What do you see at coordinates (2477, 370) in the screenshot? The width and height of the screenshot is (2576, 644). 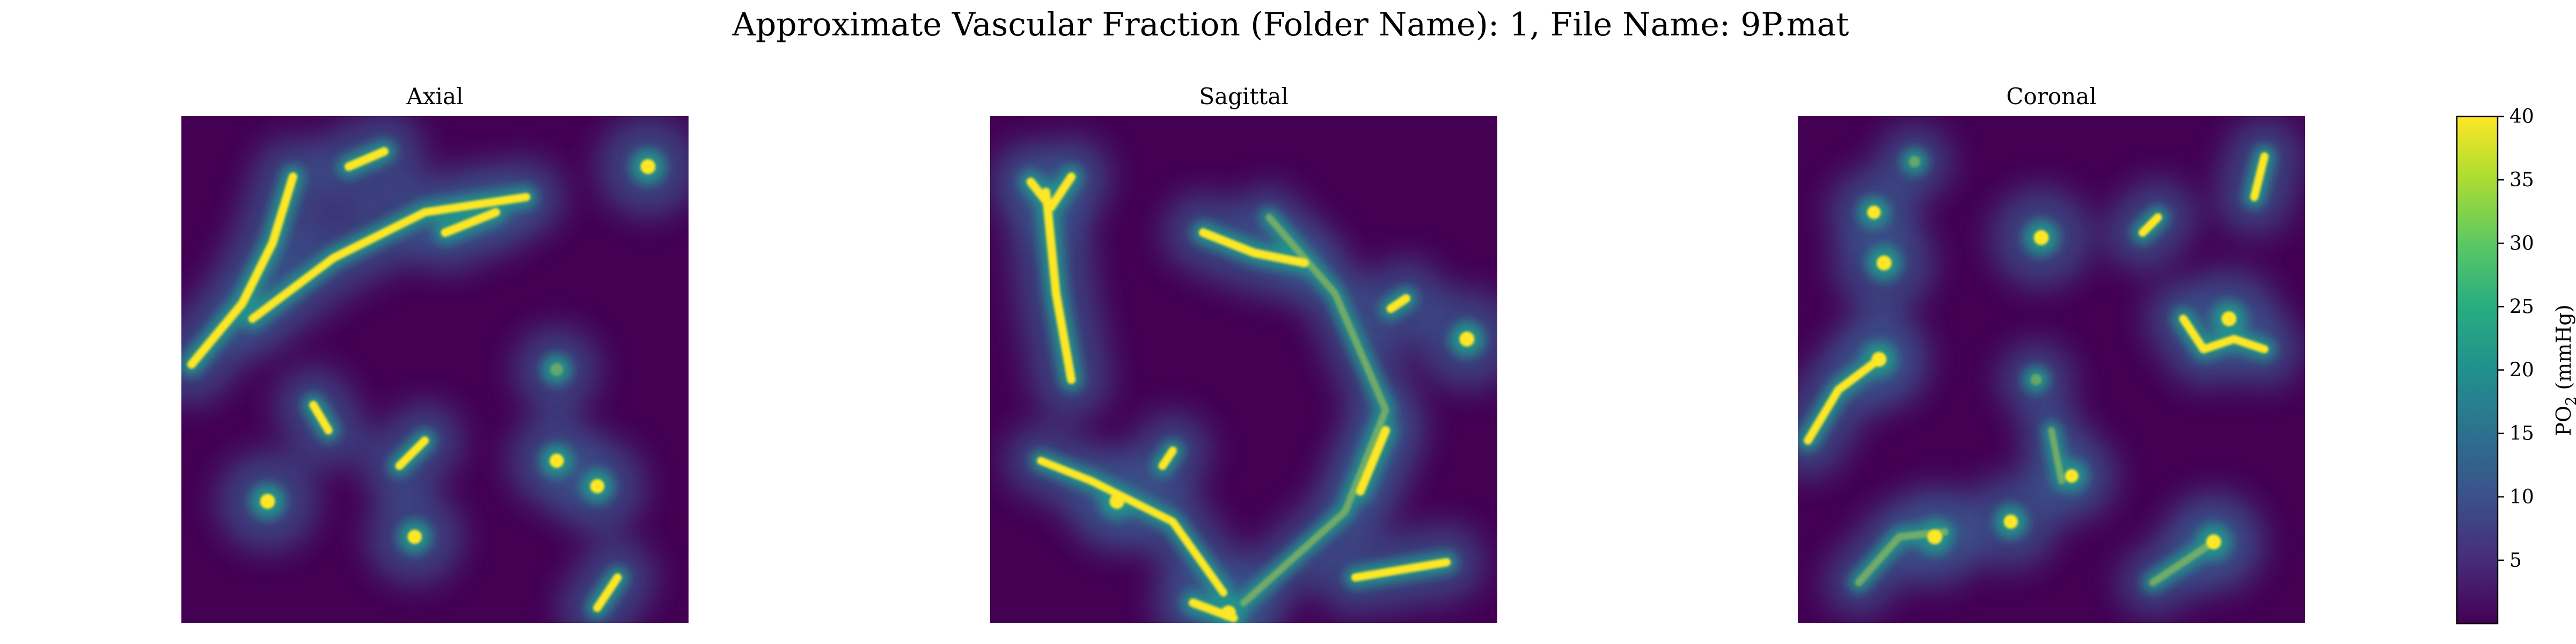 I see `colorbar-gradient` at bounding box center [2477, 370].